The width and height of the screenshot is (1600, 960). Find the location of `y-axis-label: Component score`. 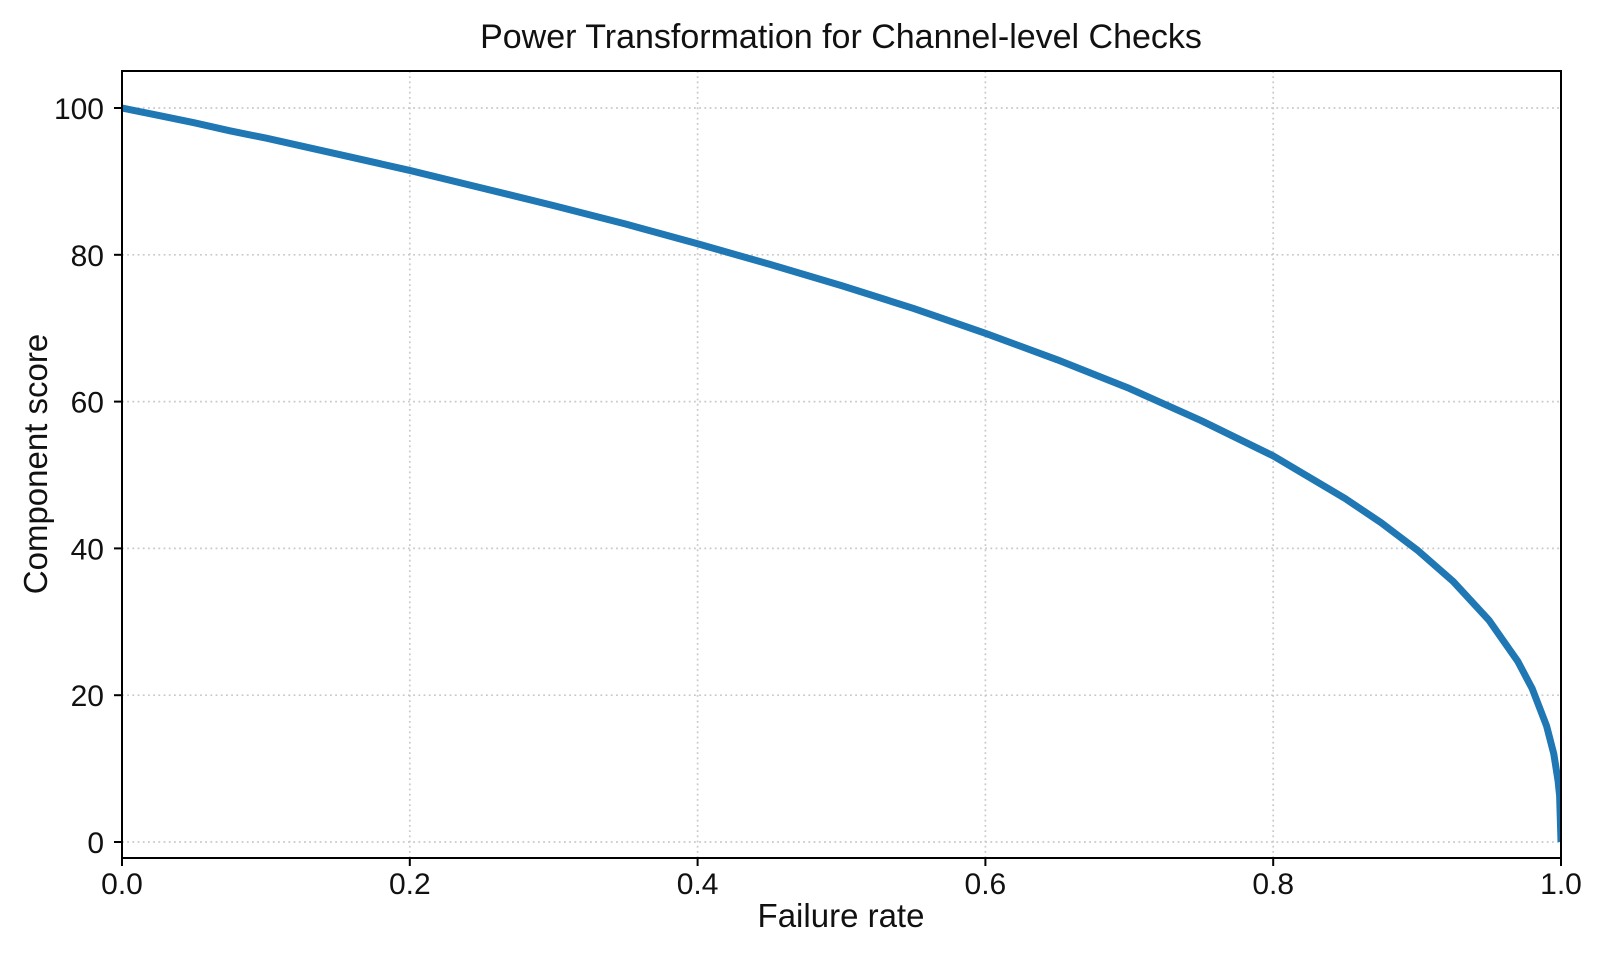

y-axis-label: Component score is located at coordinates (35, 464).